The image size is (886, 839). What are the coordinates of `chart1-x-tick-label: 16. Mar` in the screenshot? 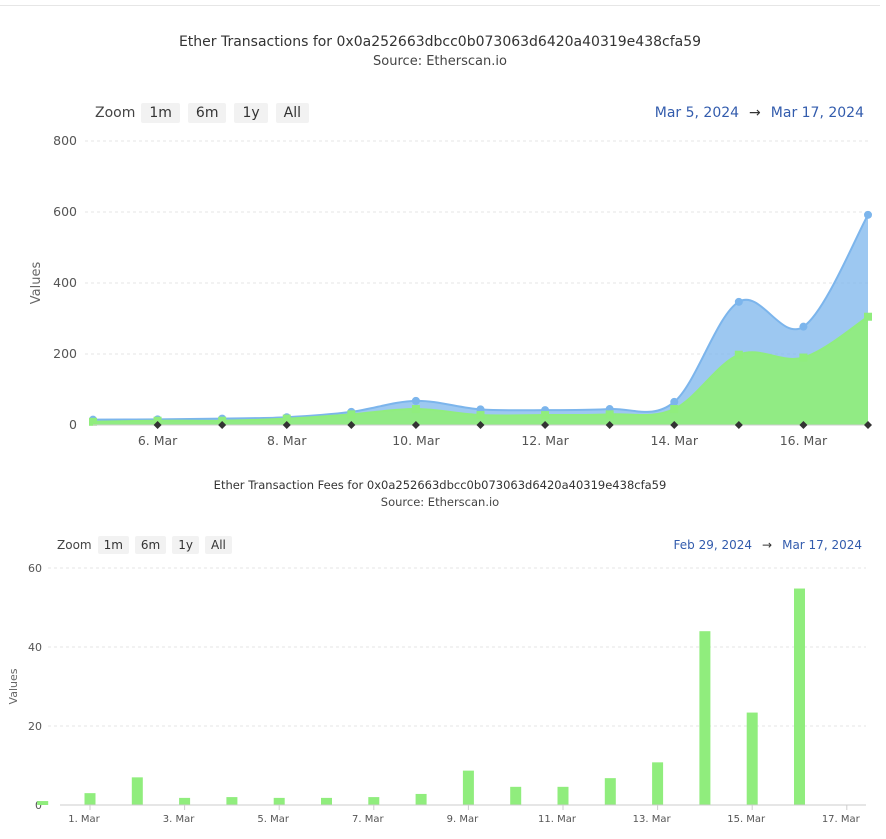 It's located at (804, 440).